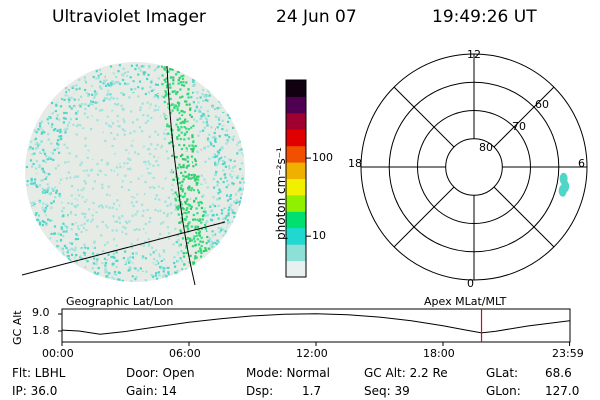 The image size is (600, 400). What do you see at coordinates (542, 104) in the screenshot?
I see `lat-ring-label-60: 60` at bounding box center [542, 104].